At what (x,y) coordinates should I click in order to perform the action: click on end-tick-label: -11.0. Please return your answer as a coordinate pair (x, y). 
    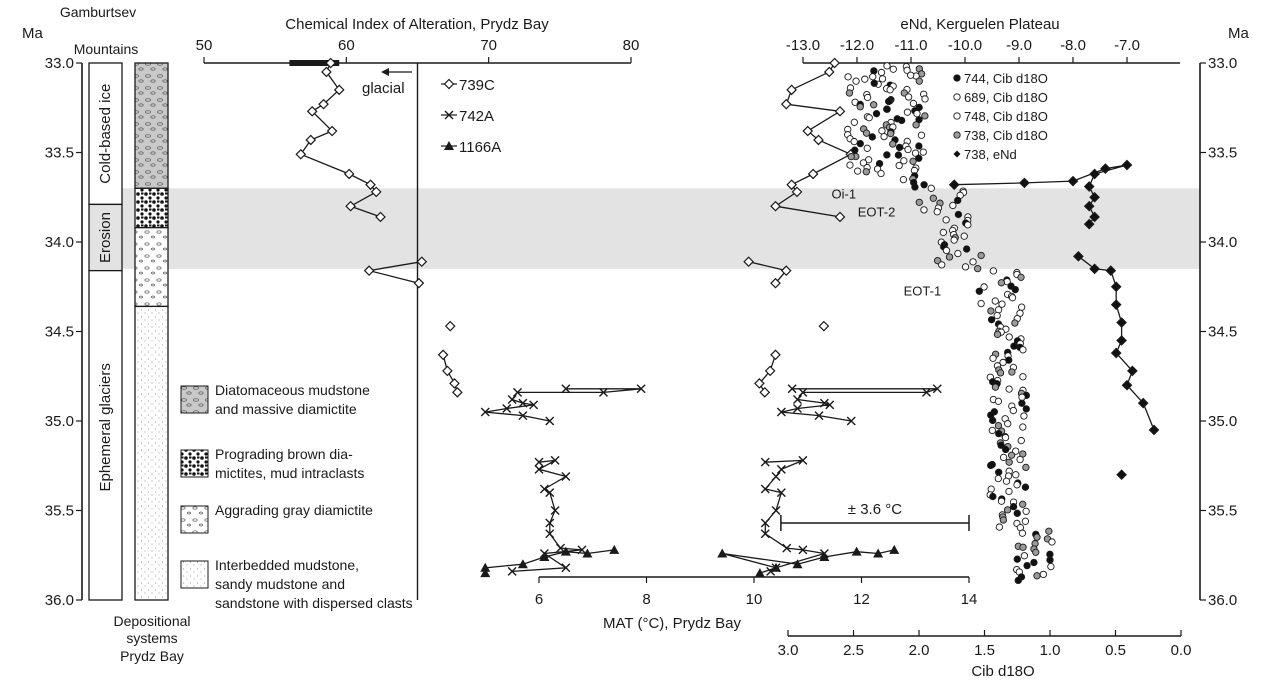
    Looking at the image, I should click on (910, 45).